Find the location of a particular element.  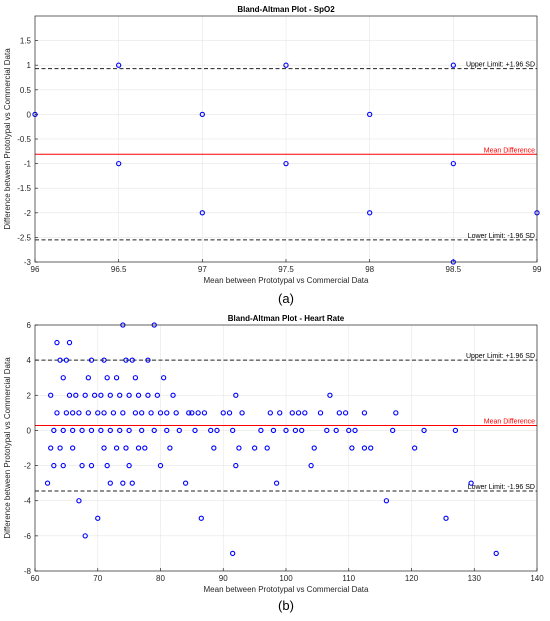

figure-caption: (a) is located at coordinates (286, 298).